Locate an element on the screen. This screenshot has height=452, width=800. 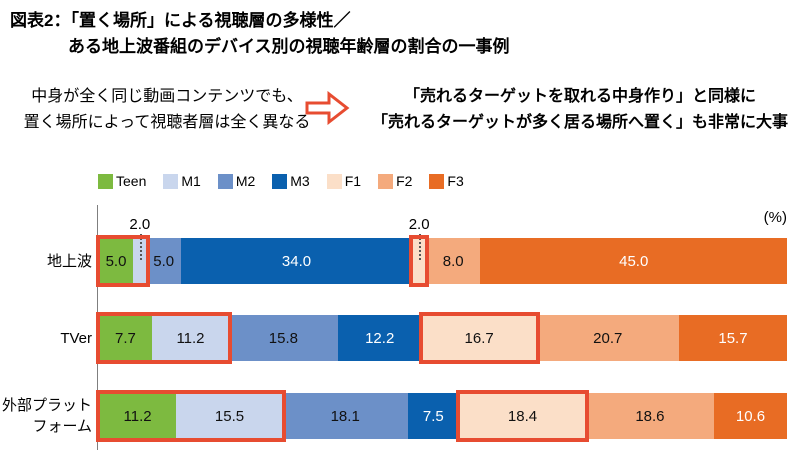
legend-item-m2: M2 is located at coordinates (236, 181).